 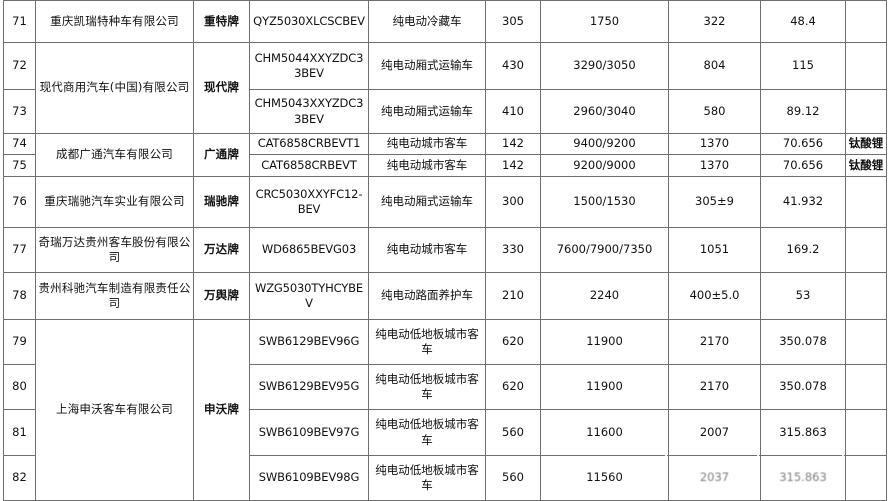 What do you see at coordinates (19, 21) in the screenshot?
I see `cell-serial-number: 71` at bounding box center [19, 21].